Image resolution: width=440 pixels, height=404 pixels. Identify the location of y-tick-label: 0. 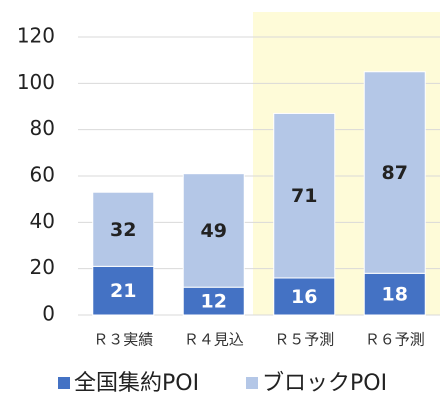
(48, 314).